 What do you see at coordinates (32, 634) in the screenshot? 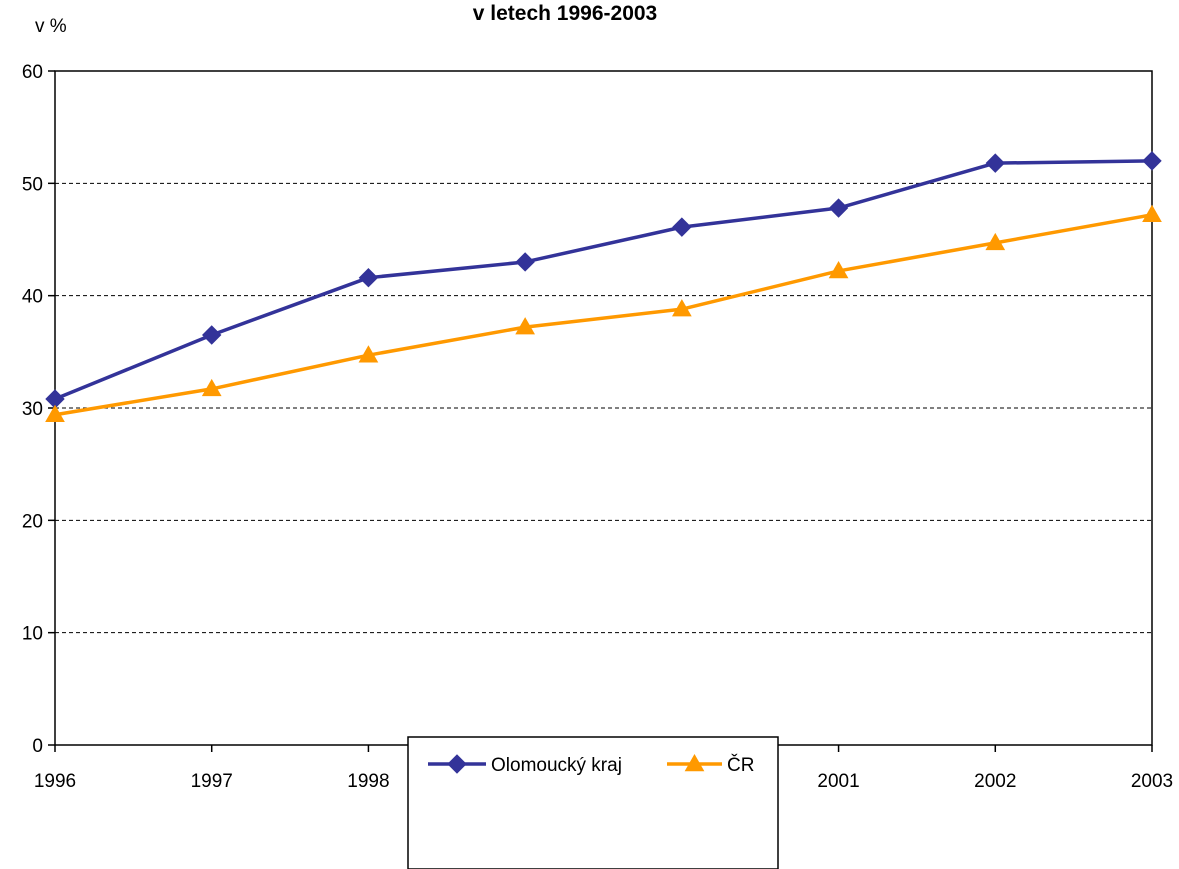
I see `y-tick-label: 10` at bounding box center [32, 634].